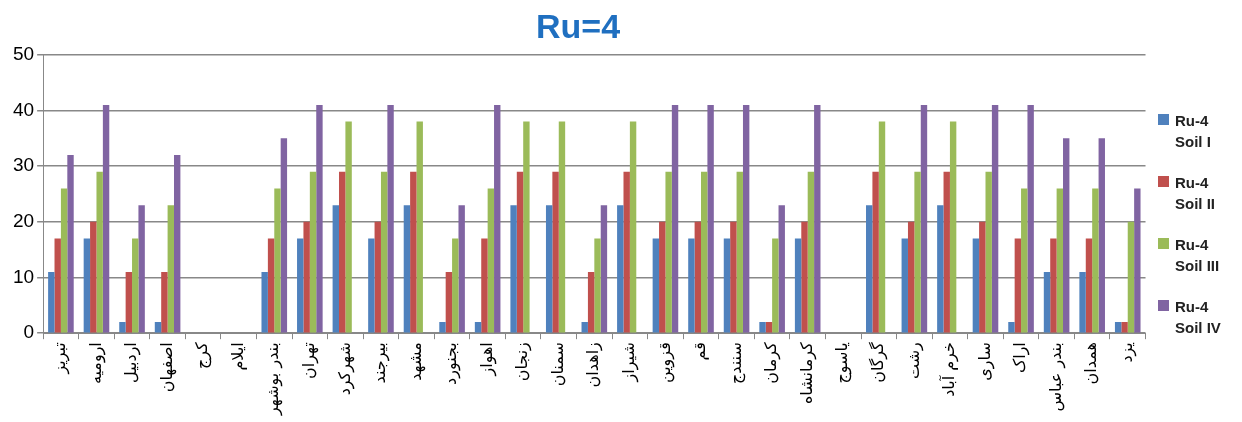 The image size is (1242, 422). I want to click on legend-label: Ru-4 Soil III, so click(1198, 255).